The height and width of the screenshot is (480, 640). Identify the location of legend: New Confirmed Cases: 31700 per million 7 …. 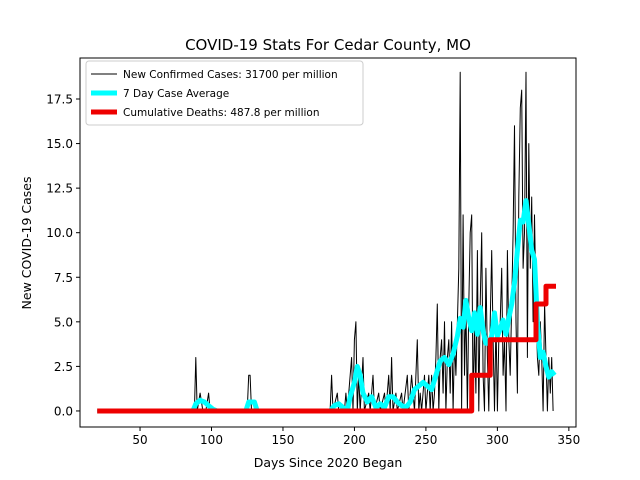
(224, 93).